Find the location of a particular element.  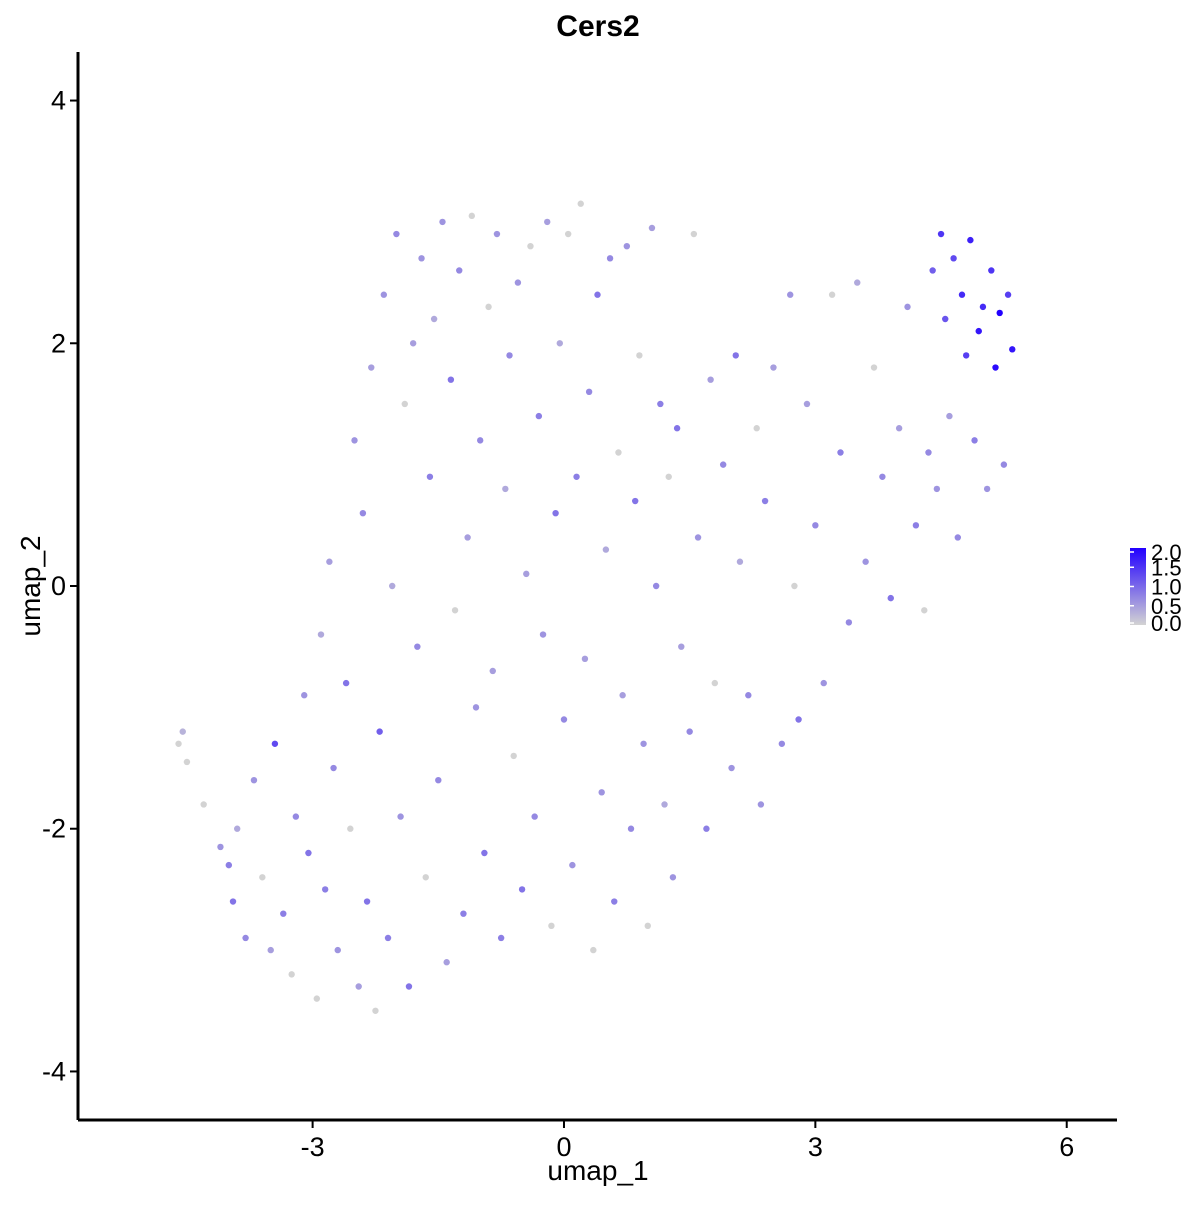

y-tick-label: 2 is located at coordinates (58, 343).